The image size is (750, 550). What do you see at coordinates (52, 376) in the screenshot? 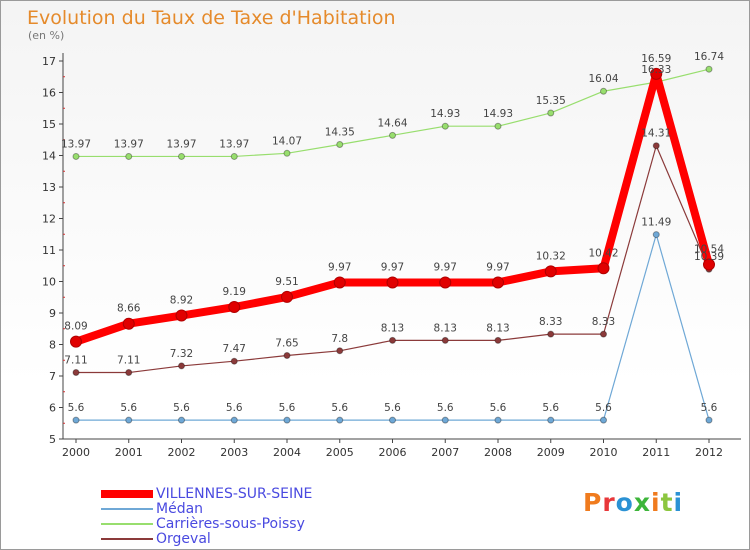
I see `y-tick-label: 7` at bounding box center [52, 376].